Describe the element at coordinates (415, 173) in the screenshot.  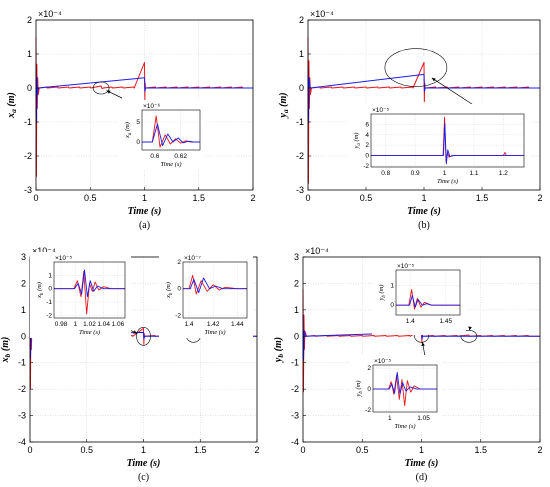
I see `inset-x-tick-label: 0.9` at that location.